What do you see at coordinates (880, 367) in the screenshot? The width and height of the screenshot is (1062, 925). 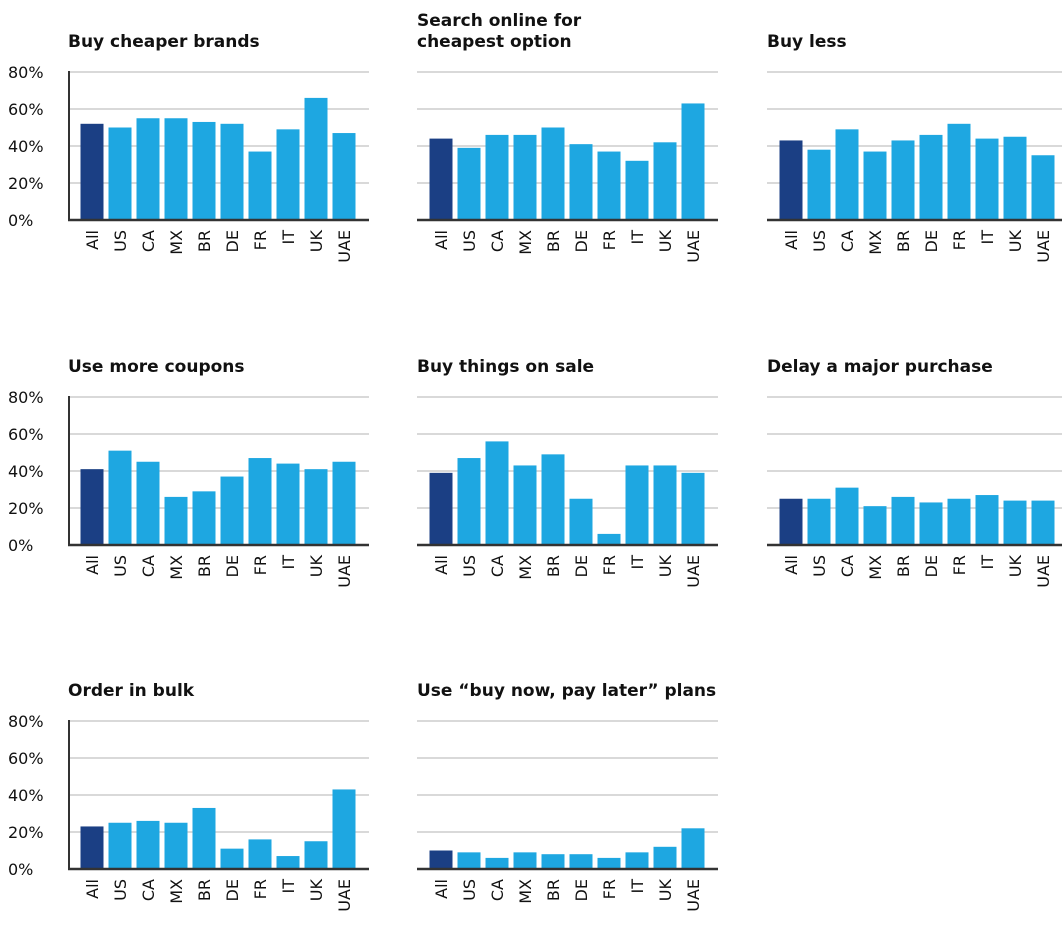 I see `chart-title: Delay a major purchase` at bounding box center [880, 367].